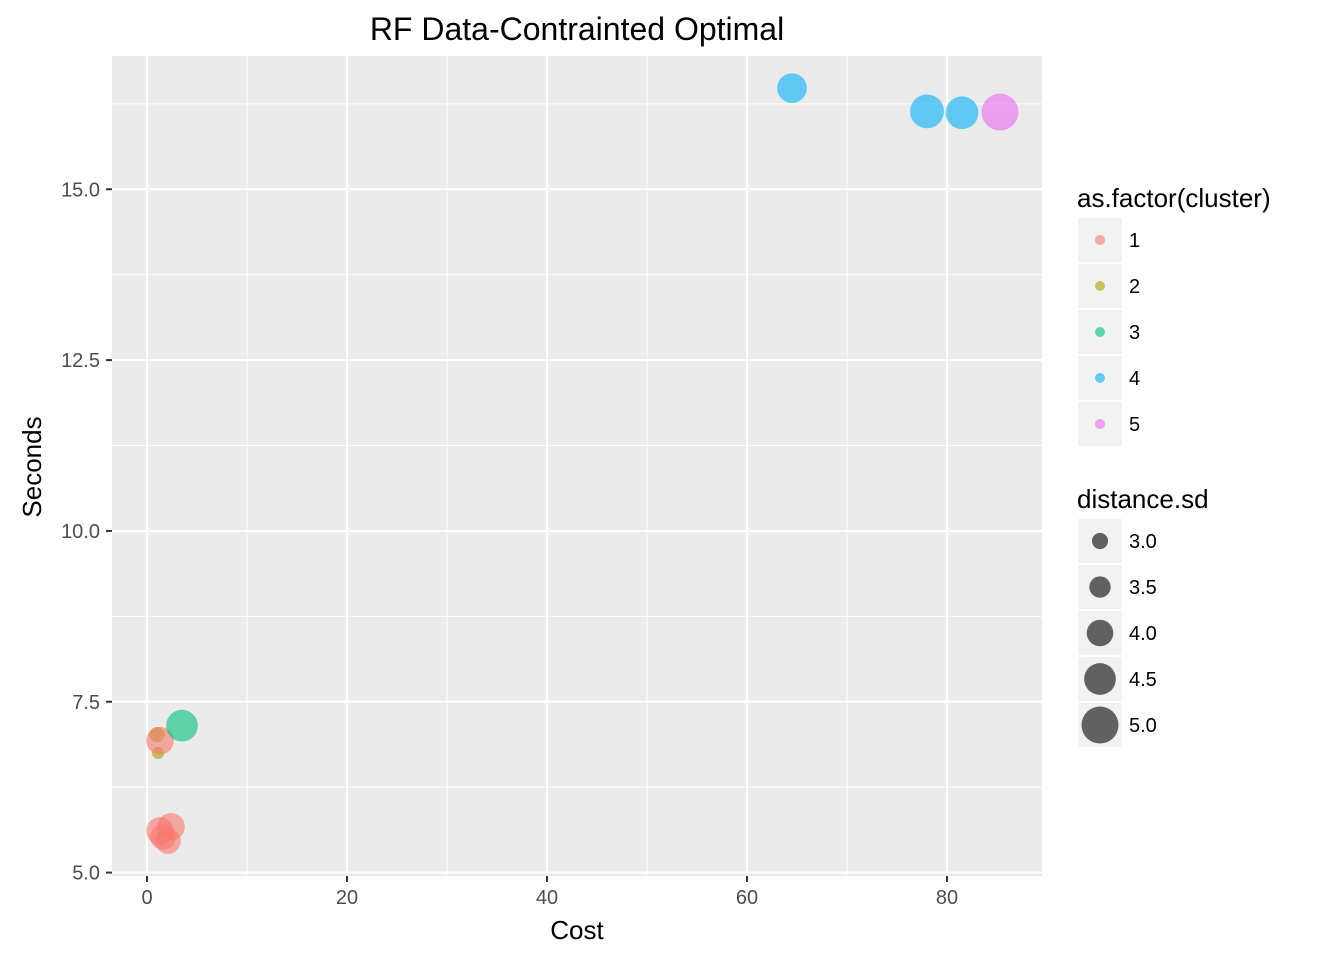 This screenshot has height=960, width=1344. What do you see at coordinates (146, 898) in the screenshot?
I see `x-tick-label: 0` at bounding box center [146, 898].